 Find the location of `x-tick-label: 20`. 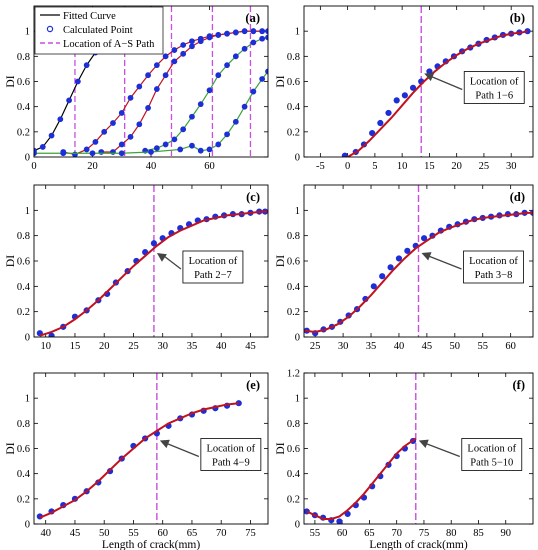

x-tick-label: 20 is located at coordinates (104, 346).